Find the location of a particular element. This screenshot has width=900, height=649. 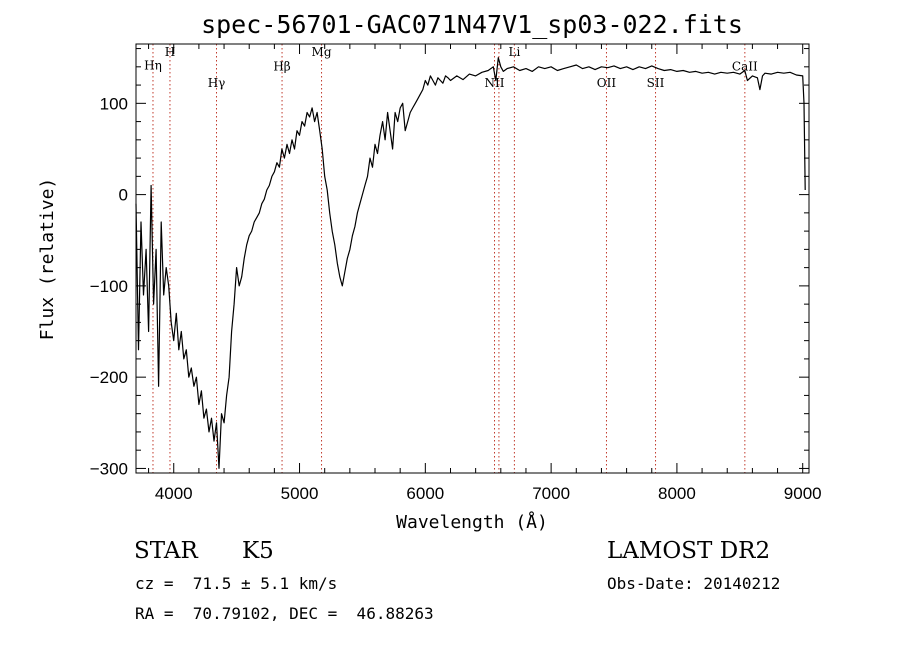

chart-title: spec-56701-GAC071N47V1_sp03-022.fits is located at coordinates (472, 24).